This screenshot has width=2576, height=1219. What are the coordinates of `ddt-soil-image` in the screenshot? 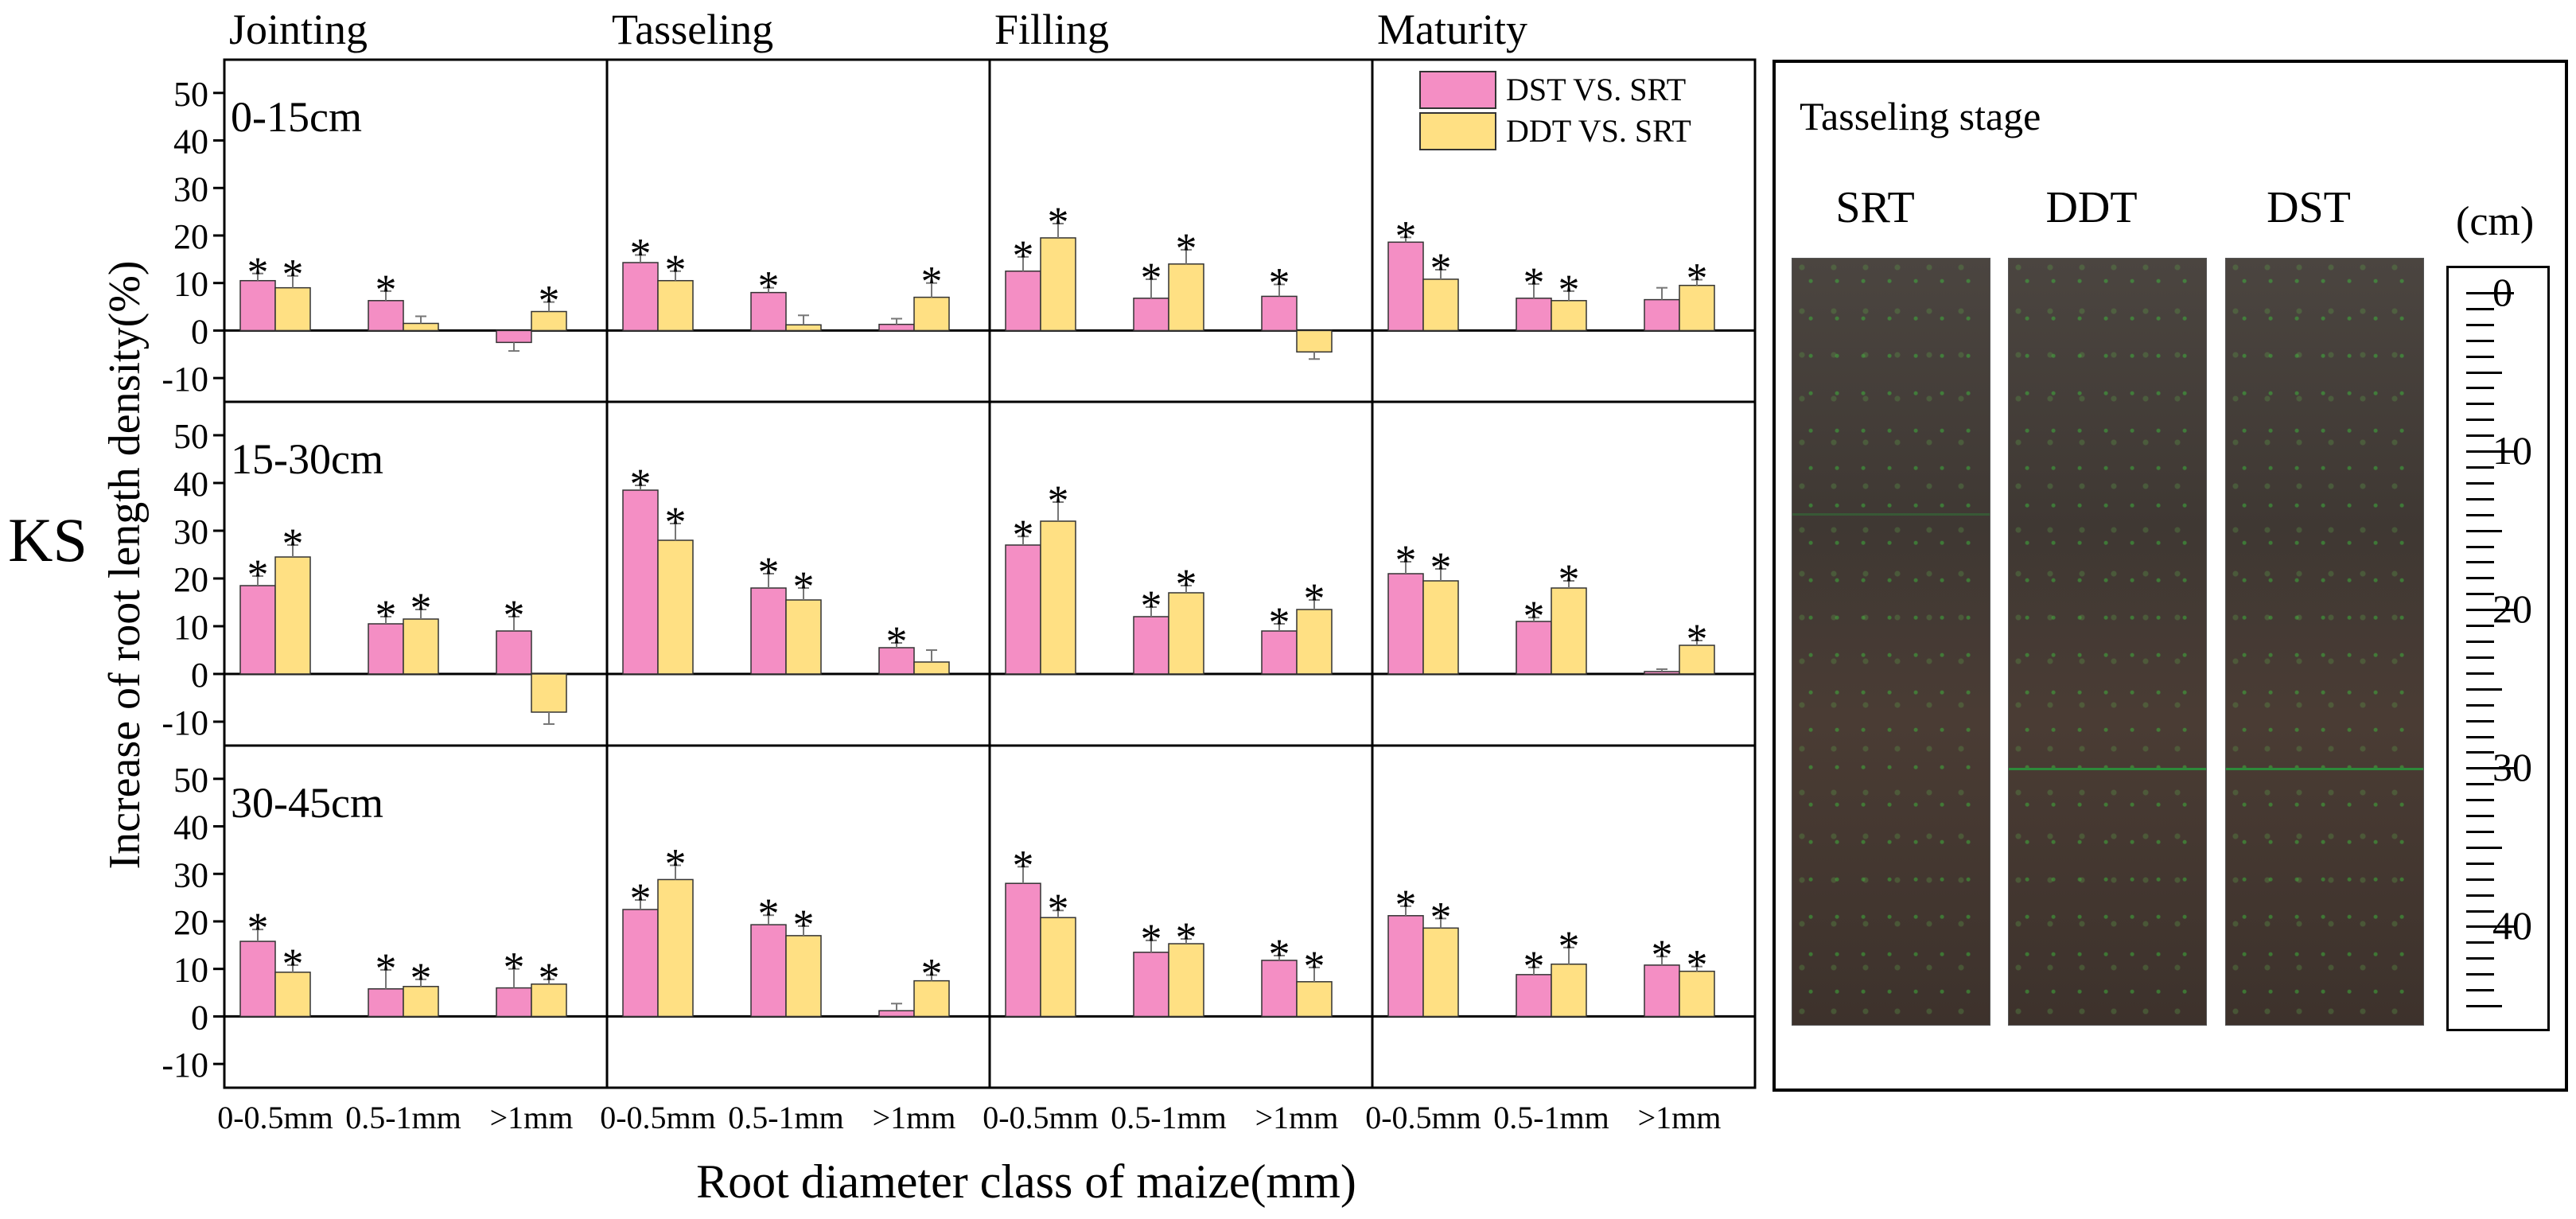 It's located at (2107, 642).